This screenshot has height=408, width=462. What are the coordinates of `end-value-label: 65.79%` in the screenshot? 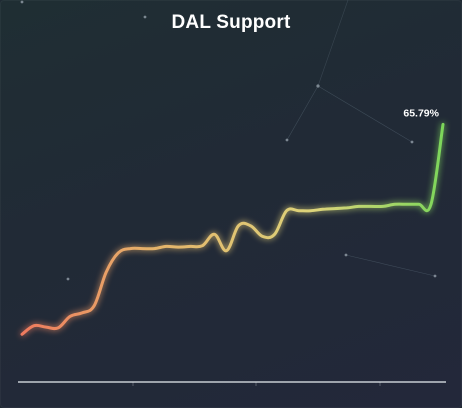 It's located at (421, 113).